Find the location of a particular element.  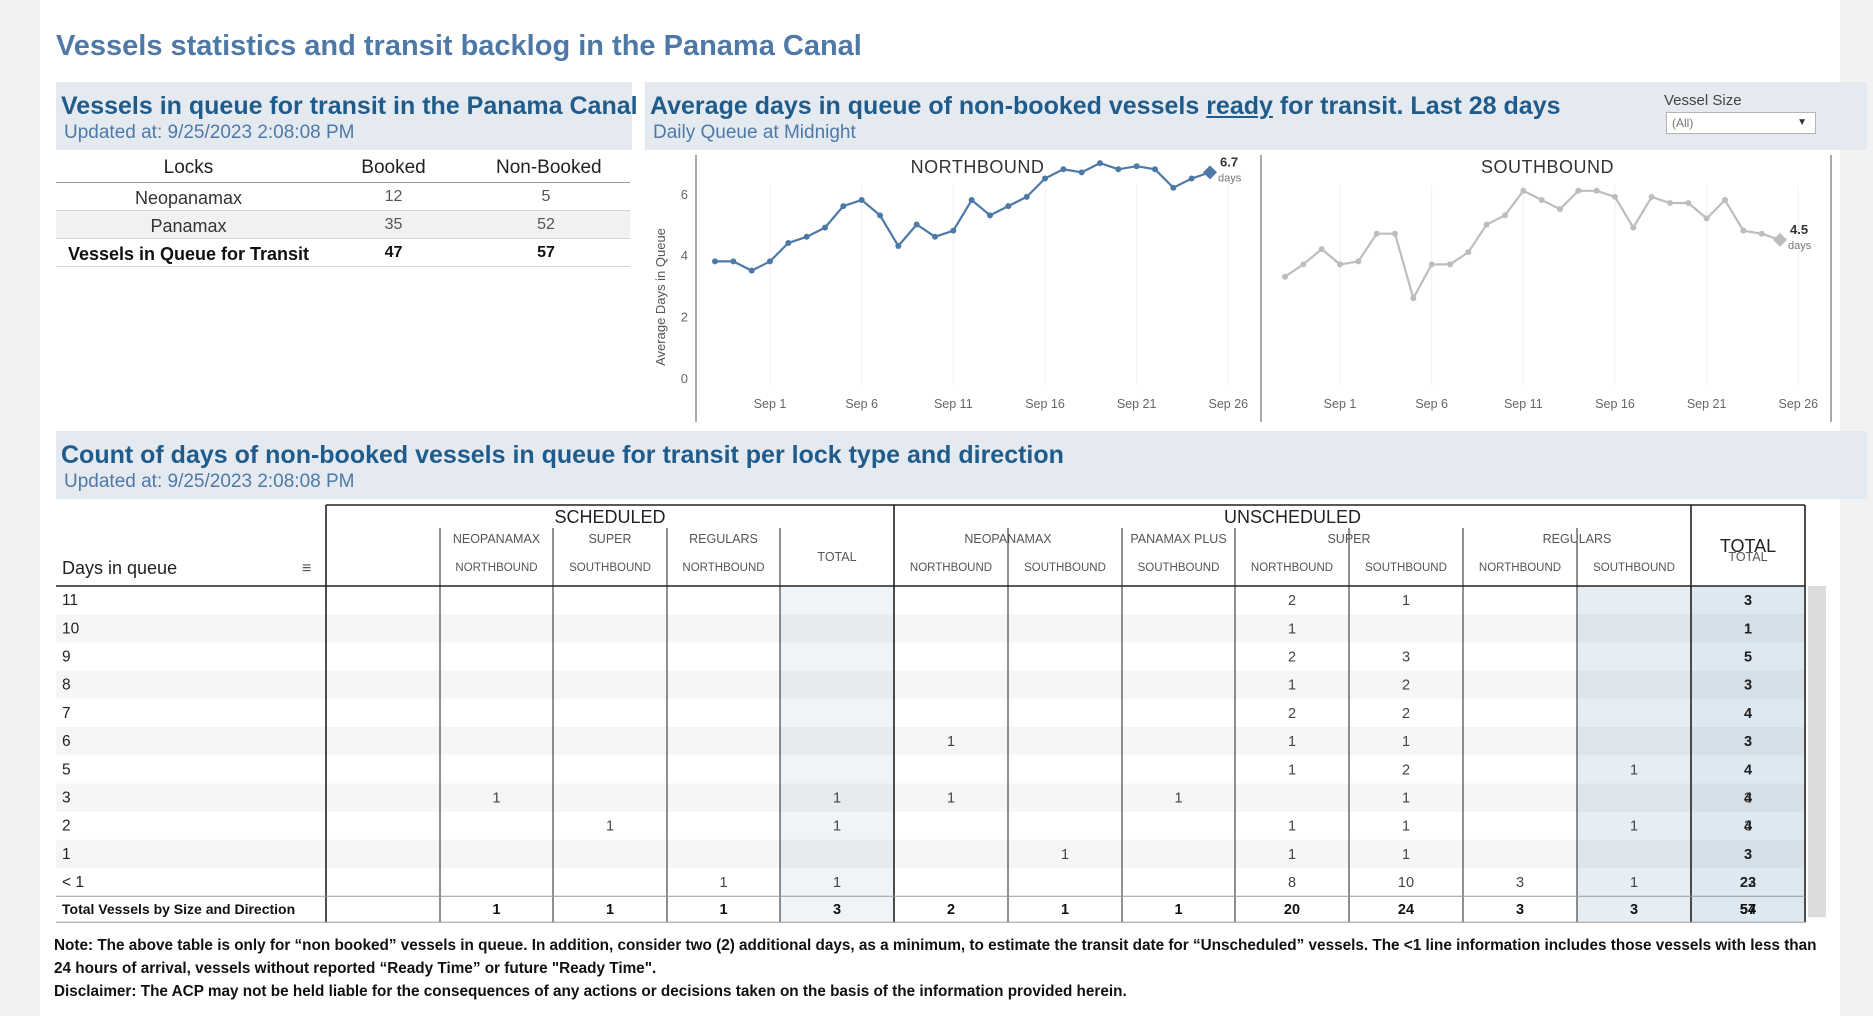

vessel-size-select: (All) ▼ is located at coordinates (1741, 123).